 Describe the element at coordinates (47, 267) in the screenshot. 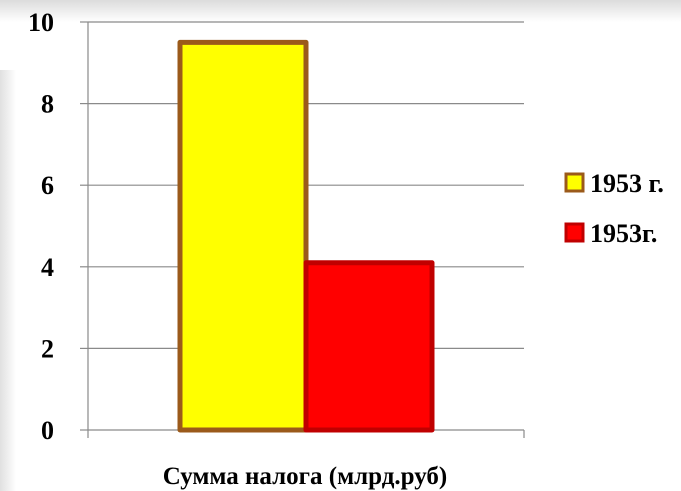

I see `y-tick-label: 4` at that location.